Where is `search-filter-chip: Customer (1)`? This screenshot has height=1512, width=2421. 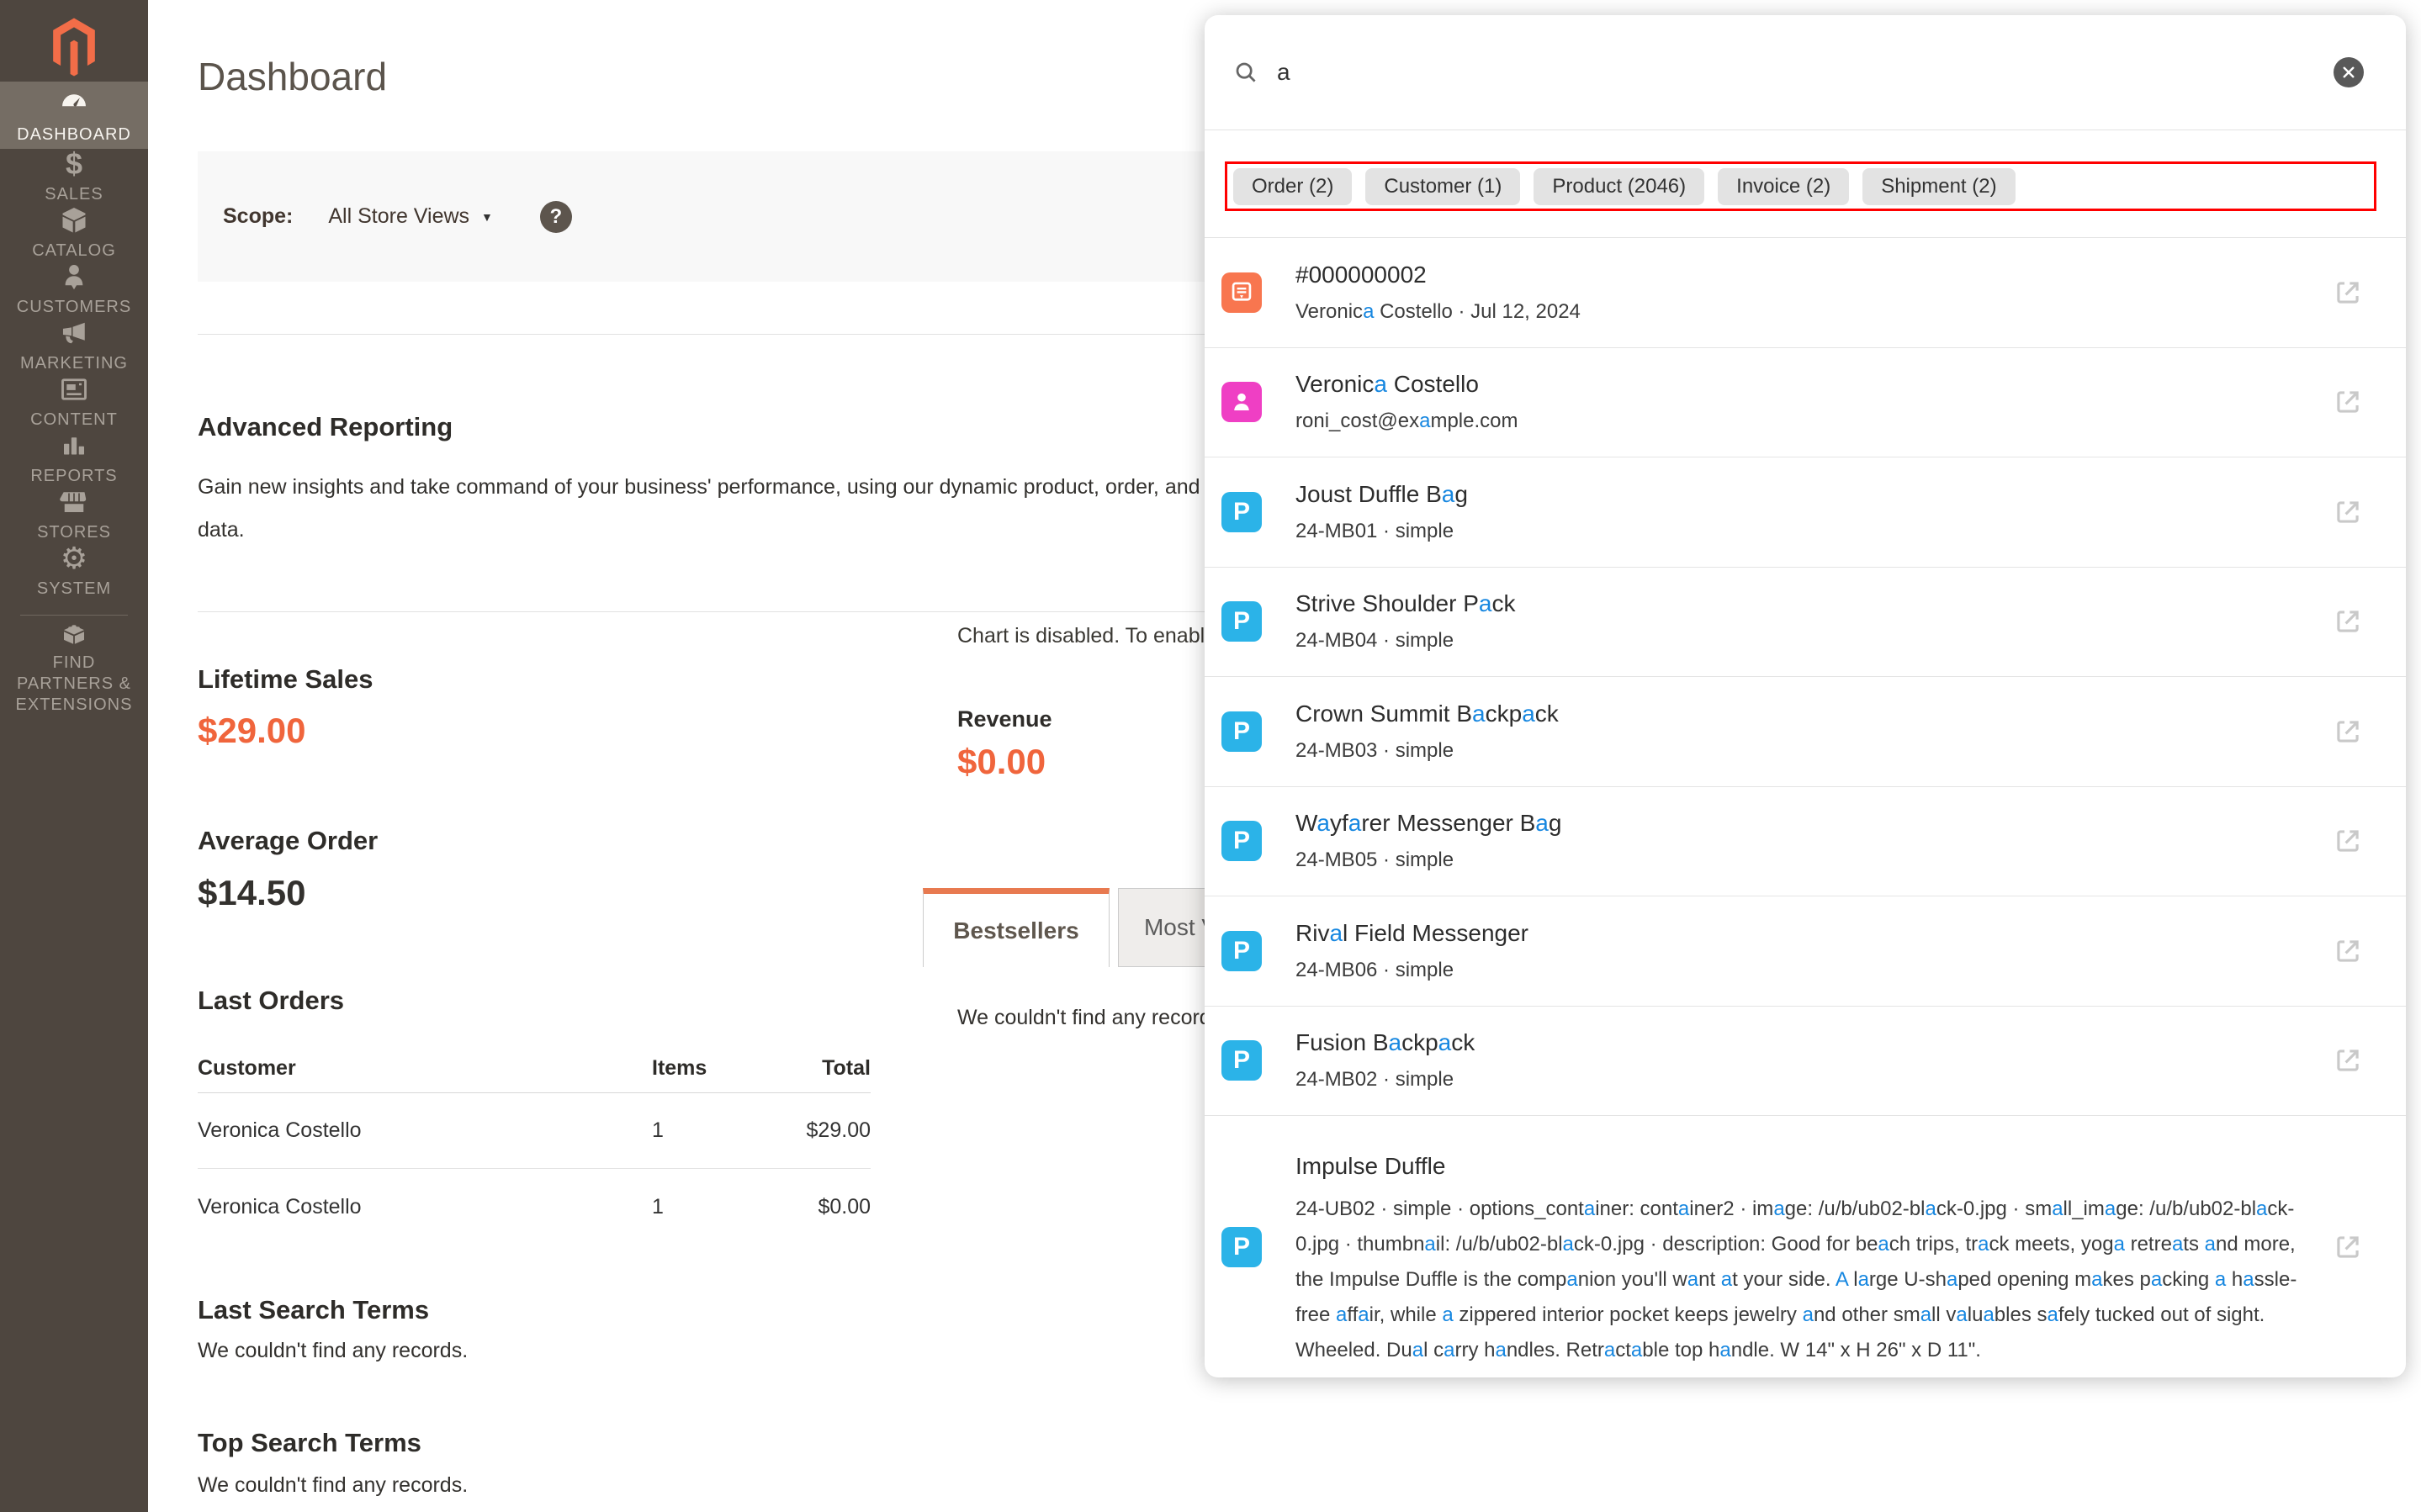
search-filter-chip: Customer (1) is located at coordinates (1443, 186).